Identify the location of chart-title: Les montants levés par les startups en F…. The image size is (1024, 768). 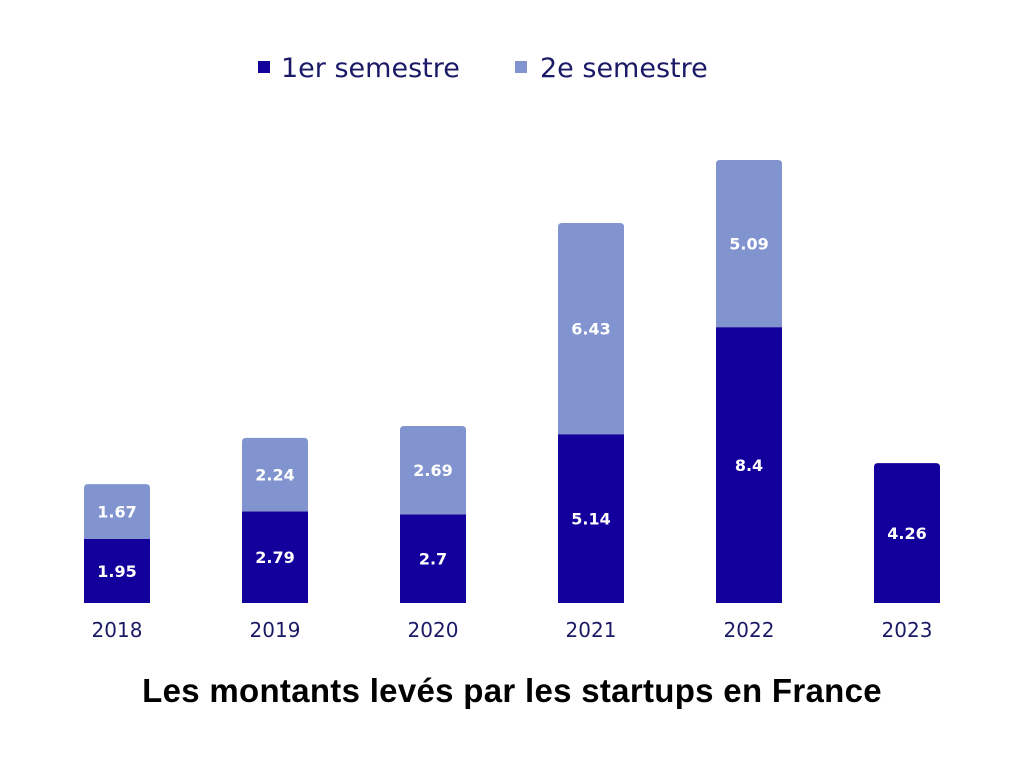
(512, 690).